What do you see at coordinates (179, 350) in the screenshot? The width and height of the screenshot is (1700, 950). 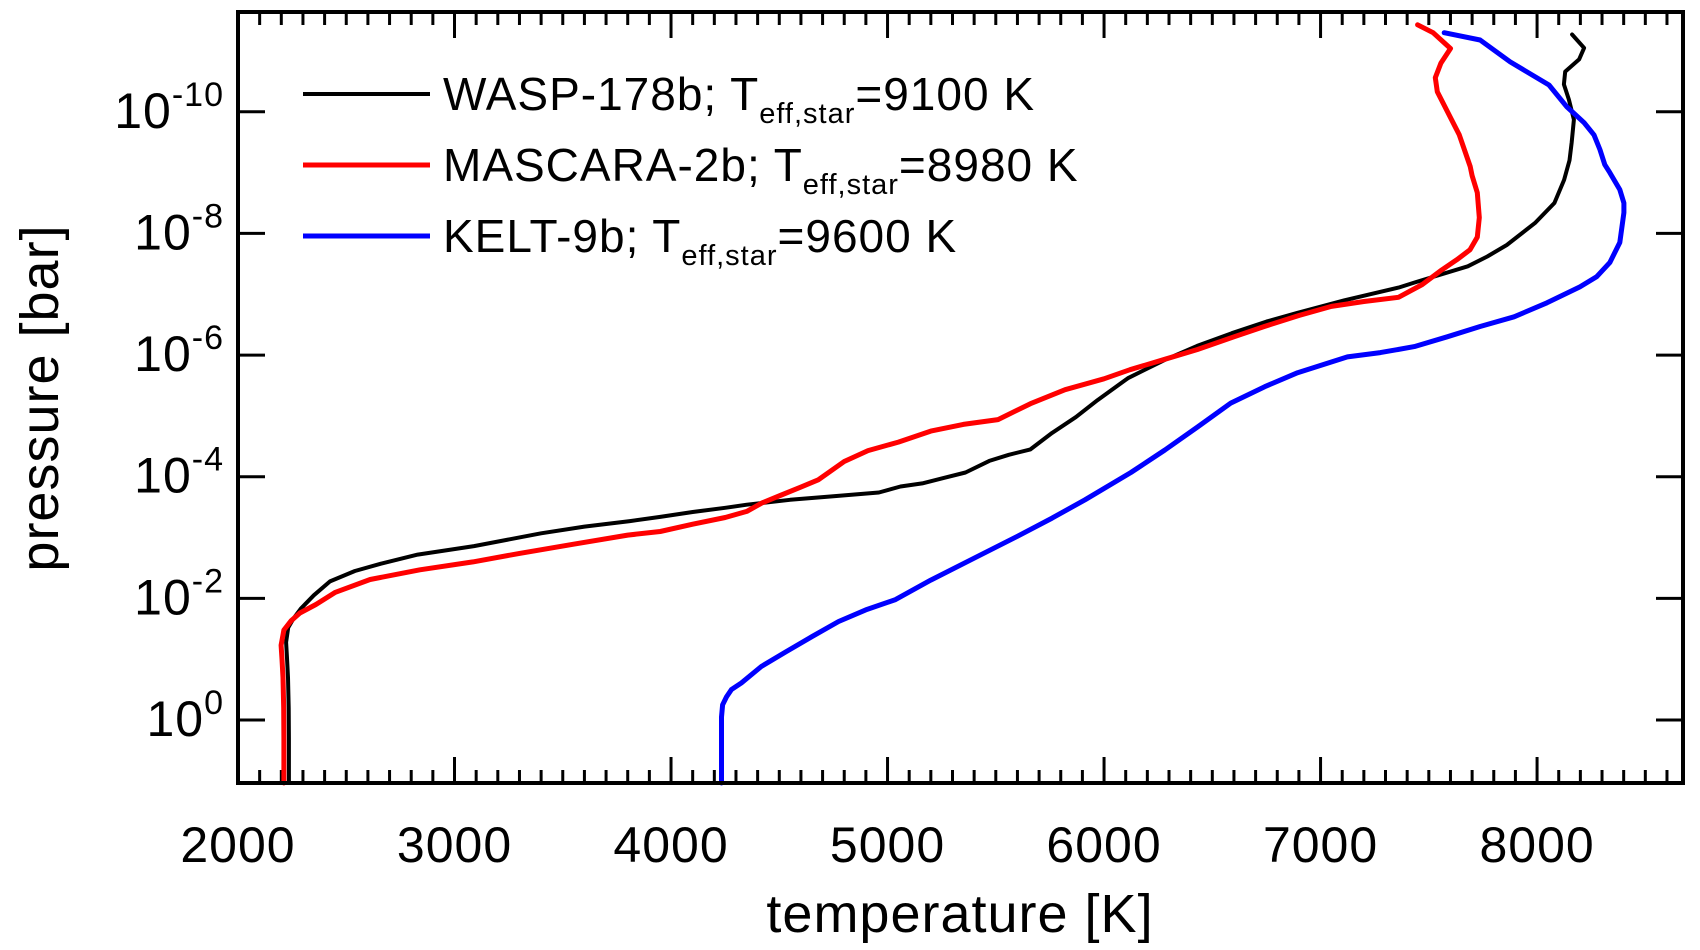 I see `y-tick-label: 10⁻⁶` at bounding box center [179, 350].